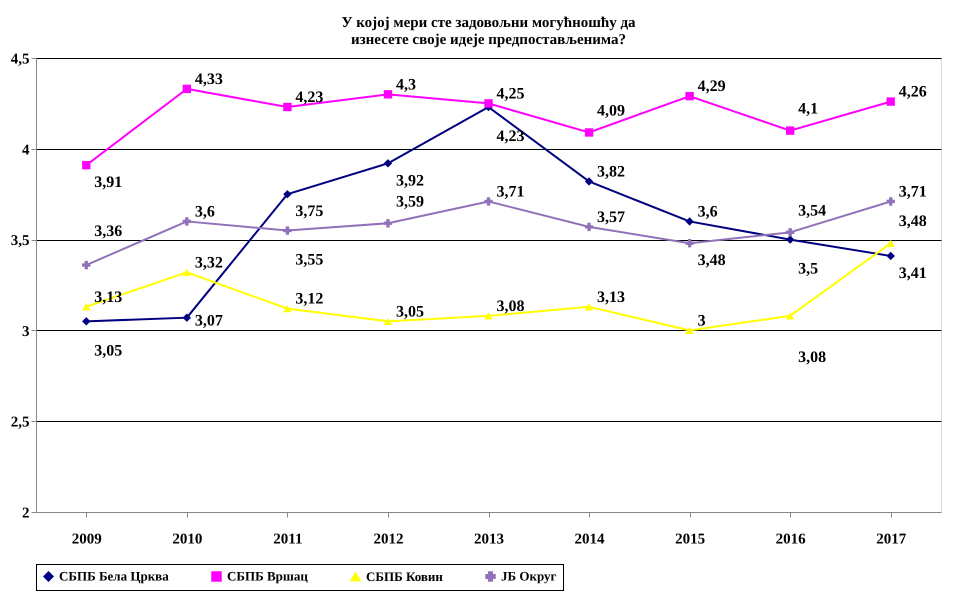 This screenshot has height=601, width=961. What do you see at coordinates (611, 171) in the screenshot?
I see `data-label: 3,82` at bounding box center [611, 171].